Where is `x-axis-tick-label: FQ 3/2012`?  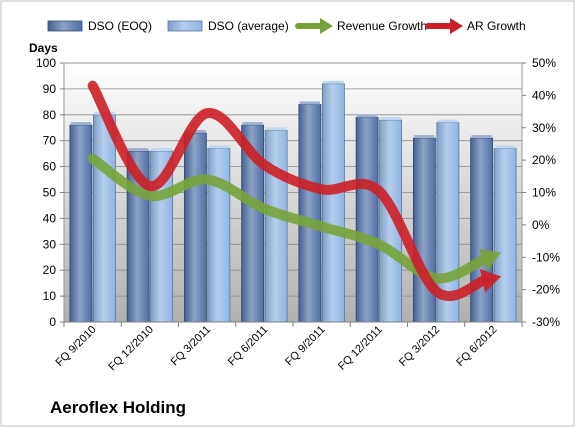 x-axis-tick-label: FQ 3/2012 is located at coordinates (419, 346).